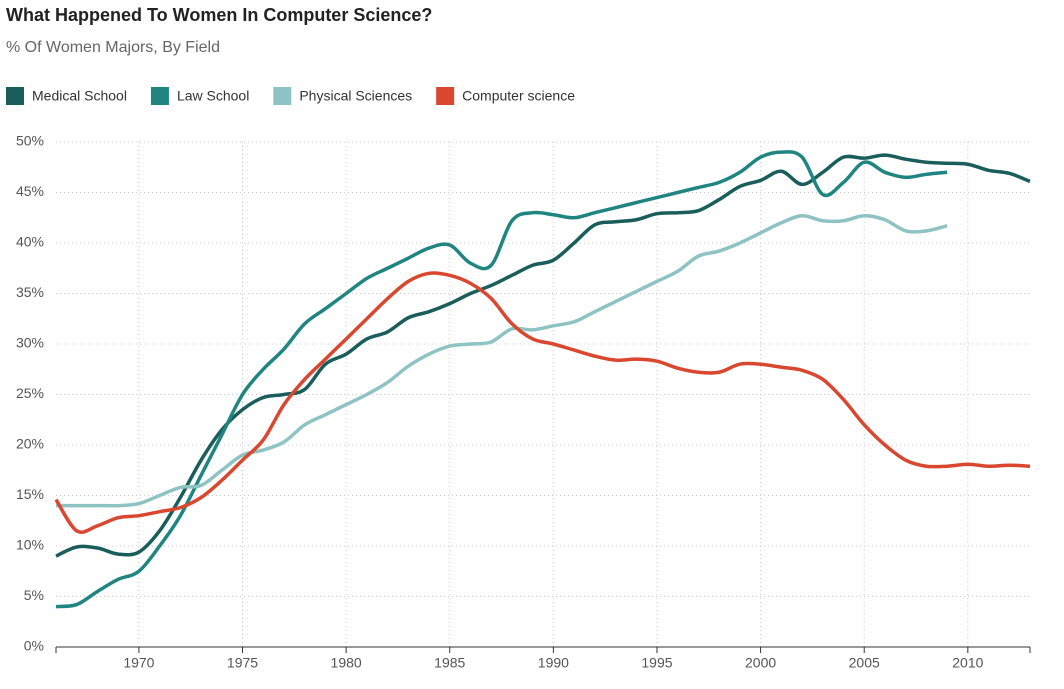 The image size is (1064, 689). Describe the element at coordinates (30, 242) in the screenshot. I see `y-tick-label: 40%` at that location.